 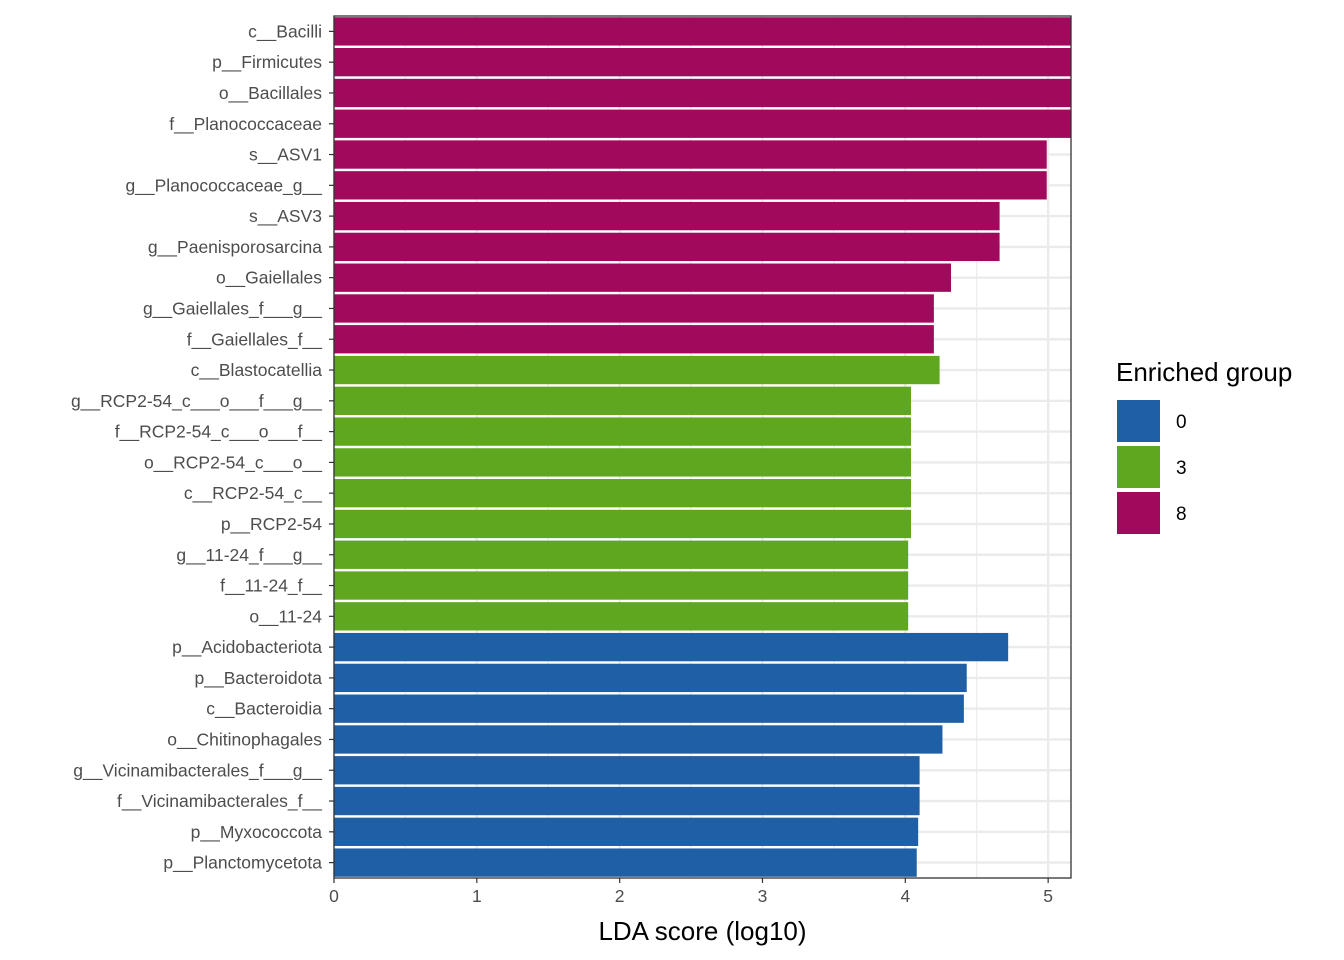 What do you see at coordinates (257, 832) in the screenshot?
I see `y-tick-label: p__Myxococcota` at bounding box center [257, 832].